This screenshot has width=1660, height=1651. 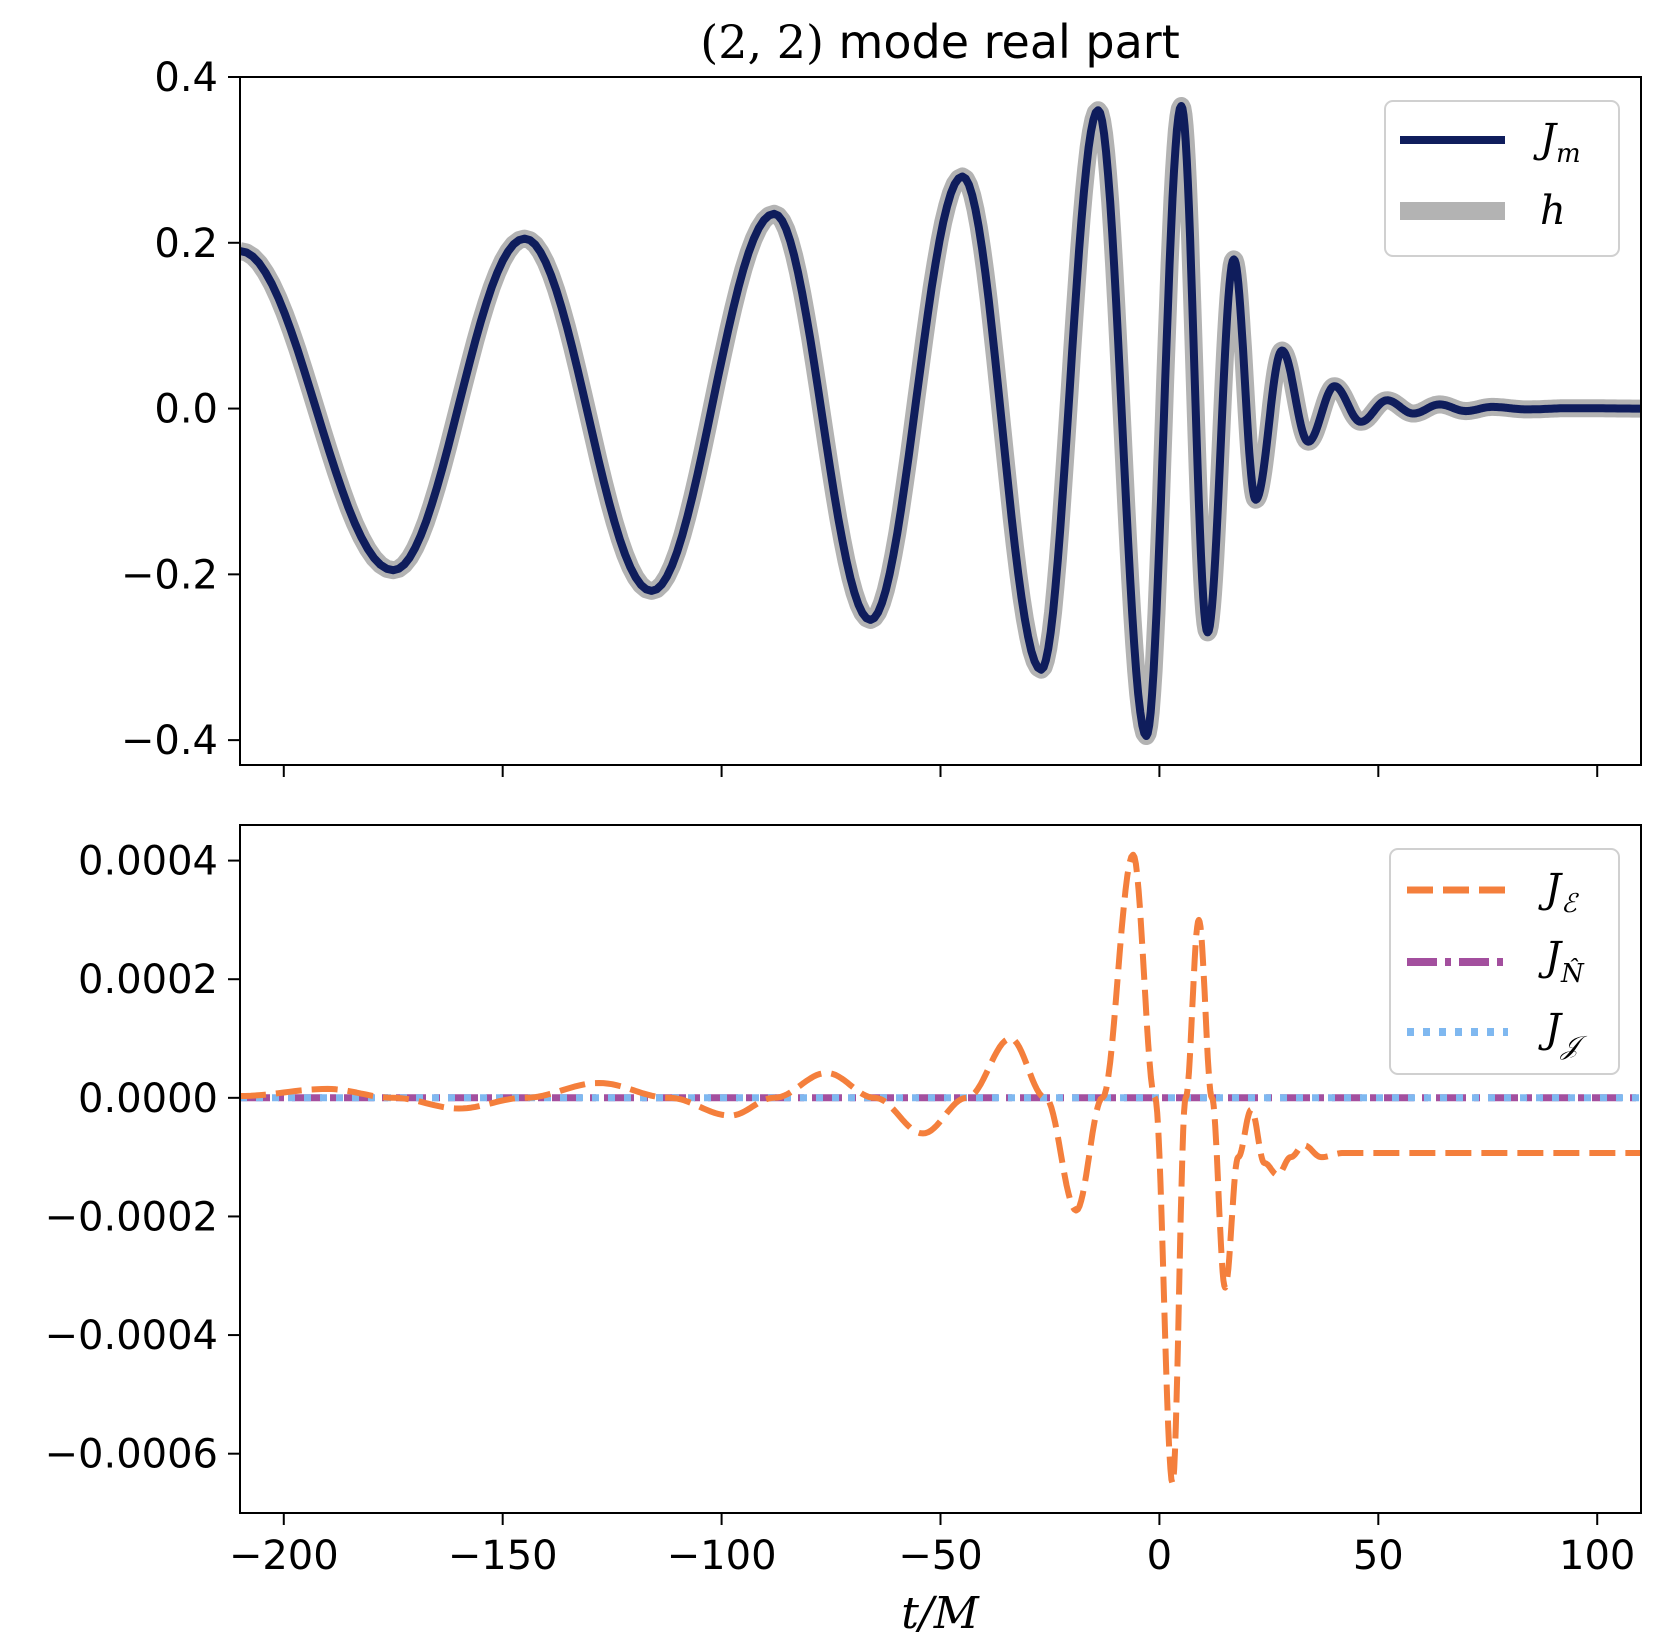 I want to click on title-text: mode real part, so click(x=1002, y=42).